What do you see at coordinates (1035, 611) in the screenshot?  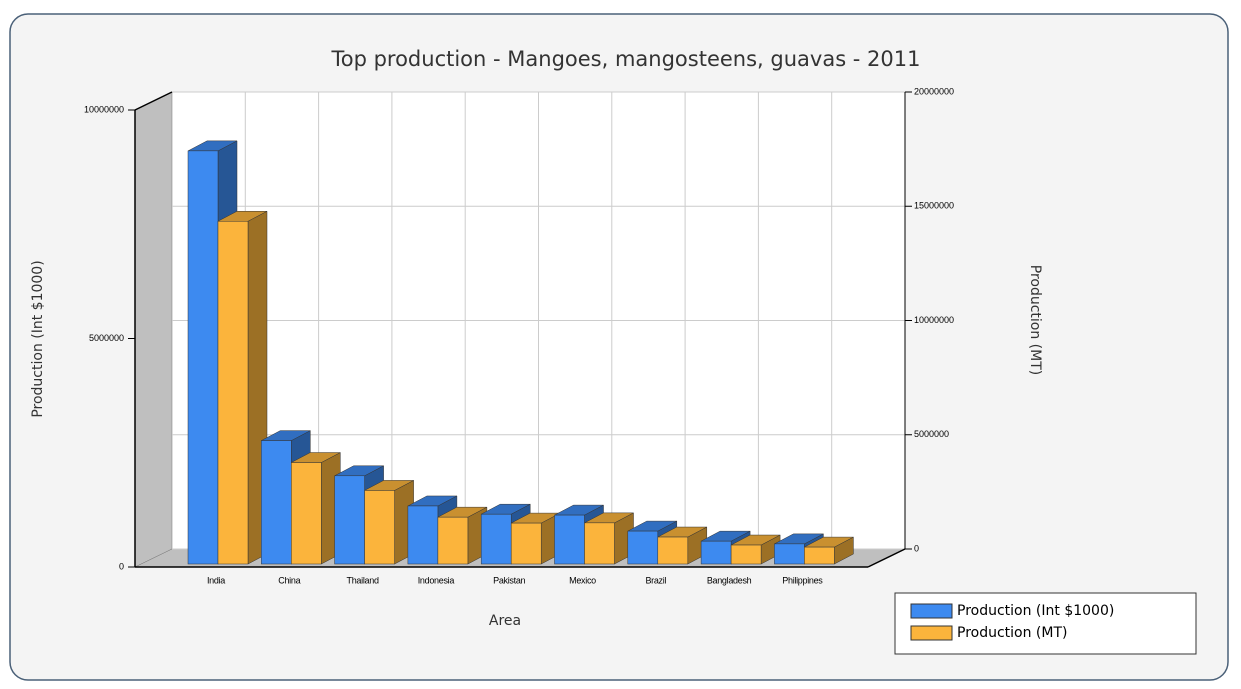 I see `legend-label: Production (Int $1000)` at bounding box center [1035, 611].